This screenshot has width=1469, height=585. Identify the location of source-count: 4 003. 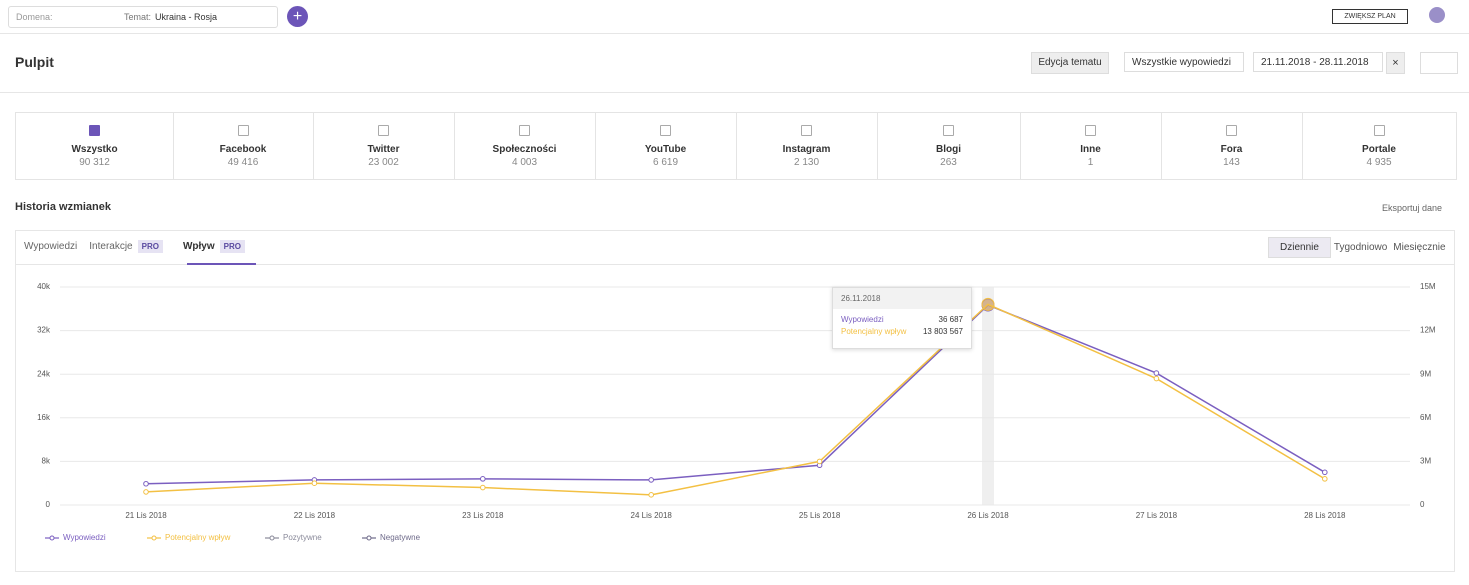
(524, 162).